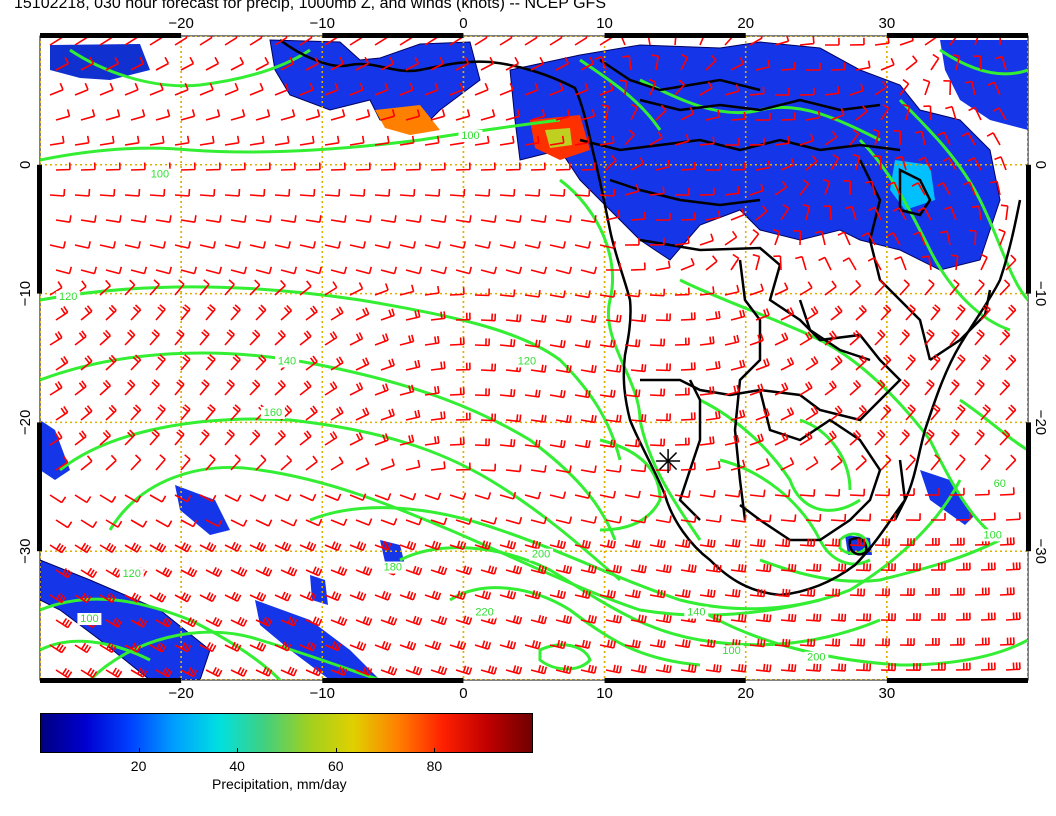 This screenshot has width=1056, height=816. What do you see at coordinates (675, 680) in the screenshot?
I see `axis-tick-bottom` at bounding box center [675, 680].